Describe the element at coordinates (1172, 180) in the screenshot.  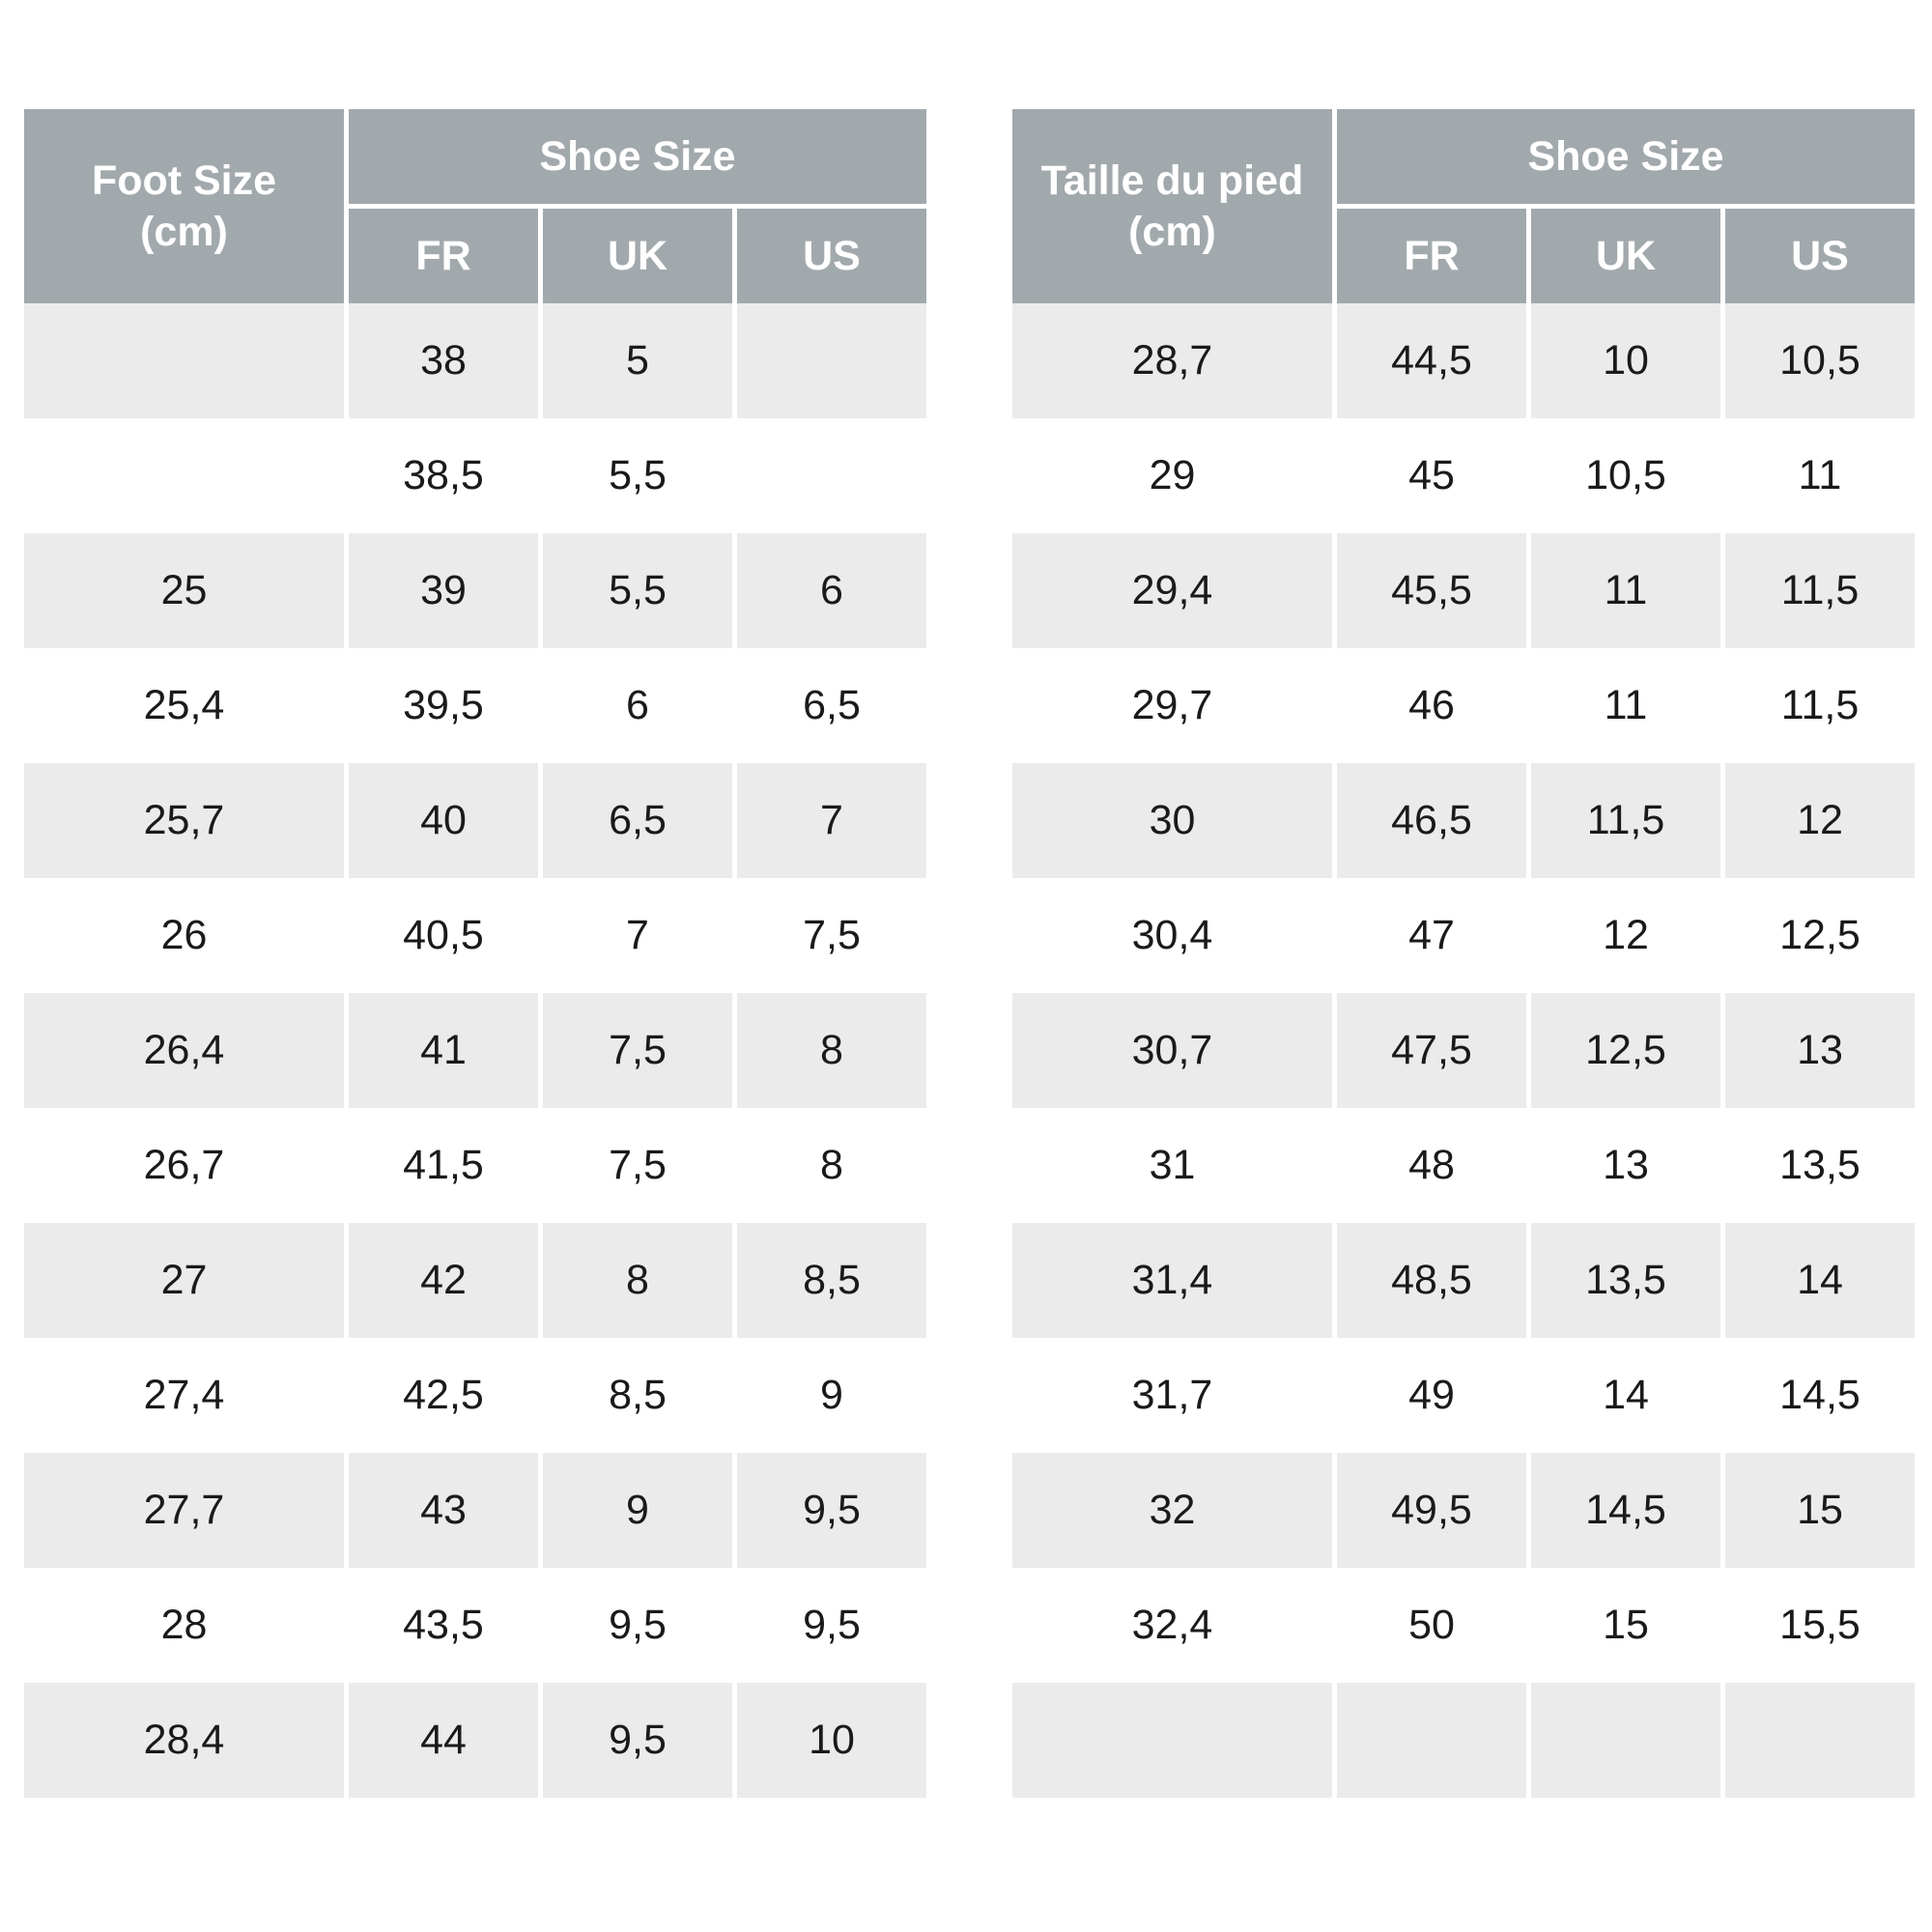
I see `foot-size-header-line: Taille du pied` at that location.